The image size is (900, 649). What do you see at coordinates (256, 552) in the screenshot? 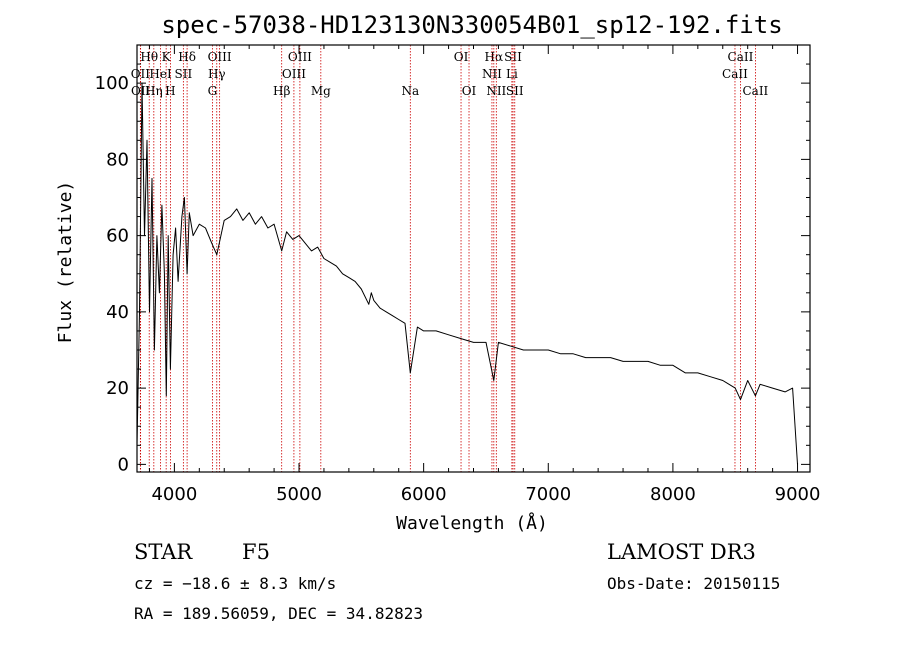
I see `object-subclass: F5` at bounding box center [256, 552].